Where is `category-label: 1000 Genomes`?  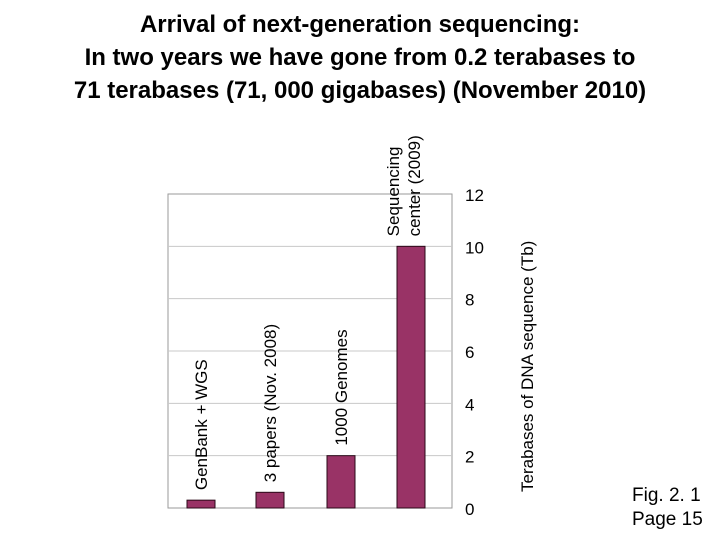
category-label: 1000 Genomes is located at coordinates (341, 387).